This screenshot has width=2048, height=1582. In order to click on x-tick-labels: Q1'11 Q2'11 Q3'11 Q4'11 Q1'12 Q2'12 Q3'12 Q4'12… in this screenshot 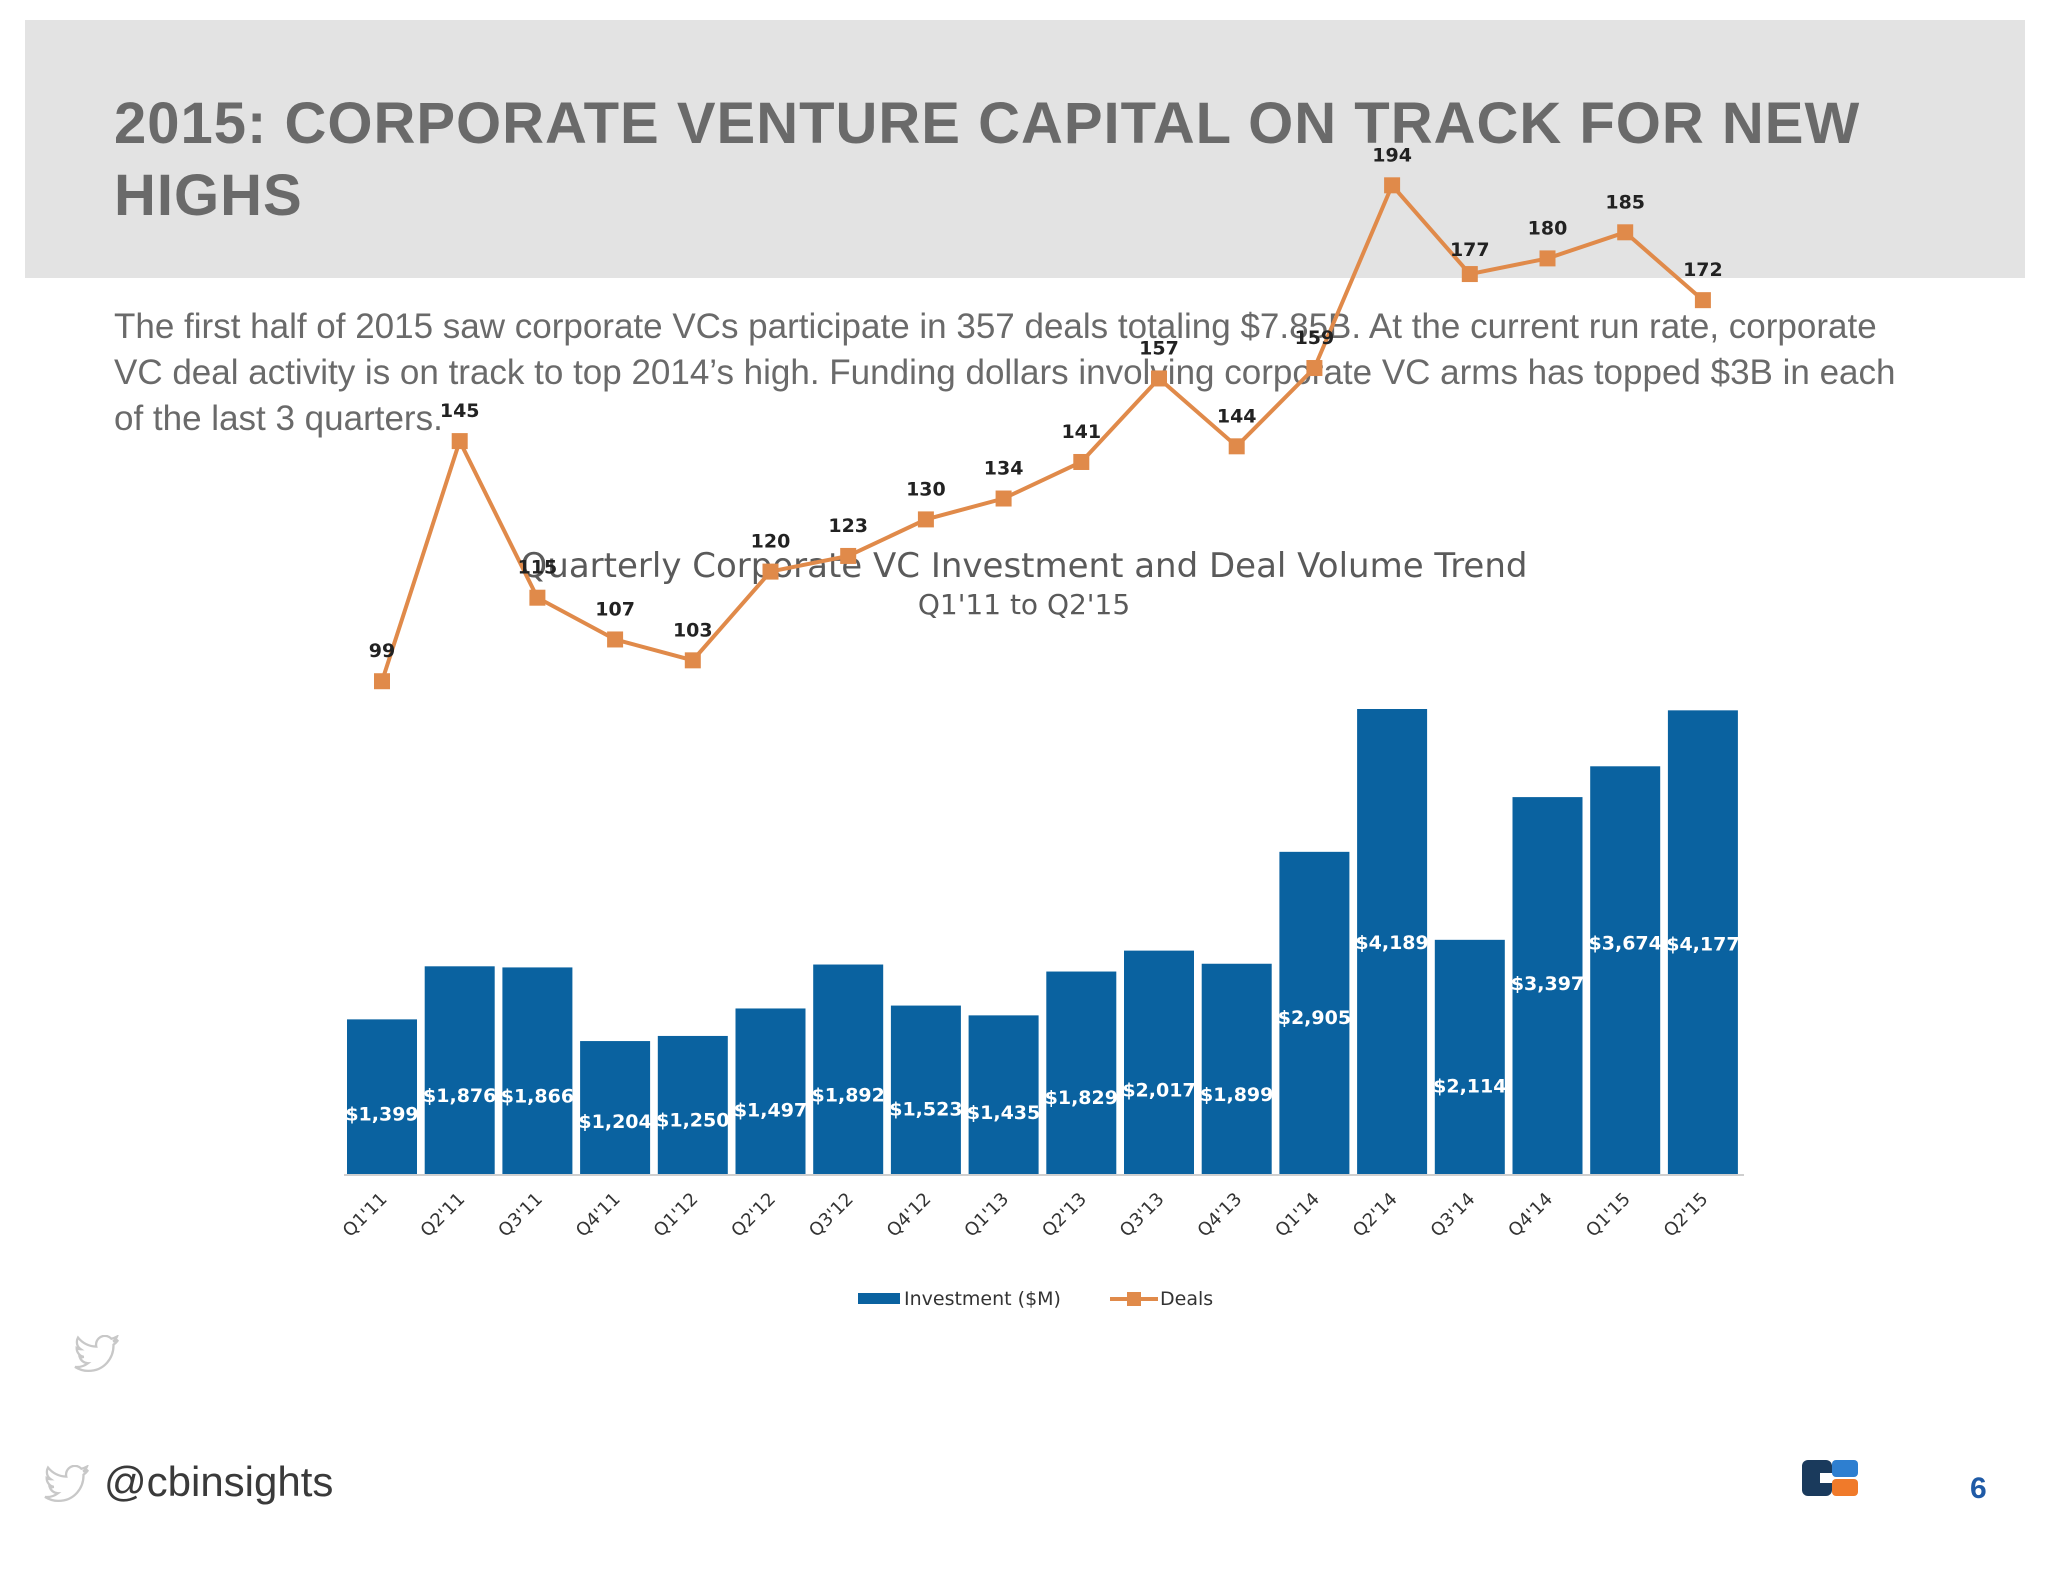, I will do `click(1026, 1215)`.